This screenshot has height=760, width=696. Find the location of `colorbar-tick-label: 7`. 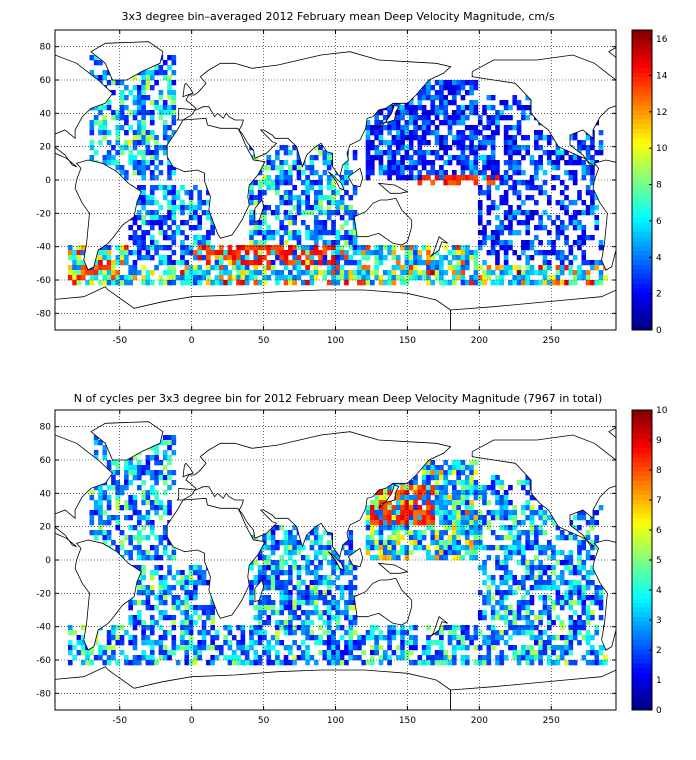

colorbar-tick-label: 7 is located at coordinates (659, 501).